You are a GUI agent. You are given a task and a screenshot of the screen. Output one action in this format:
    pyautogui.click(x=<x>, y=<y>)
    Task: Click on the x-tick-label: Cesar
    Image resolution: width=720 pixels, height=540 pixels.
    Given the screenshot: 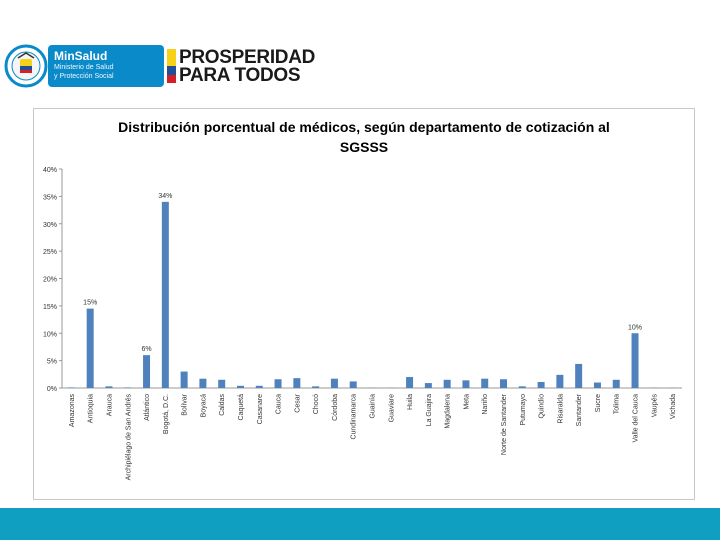 What is the action you would take?
    pyautogui.click(x=297, y=402)
    